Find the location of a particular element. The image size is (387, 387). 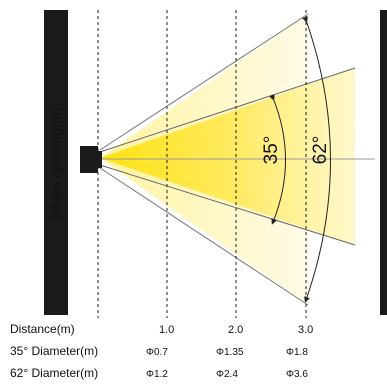

side-label: Beam opening(m) is located at coordinates (56, 162).